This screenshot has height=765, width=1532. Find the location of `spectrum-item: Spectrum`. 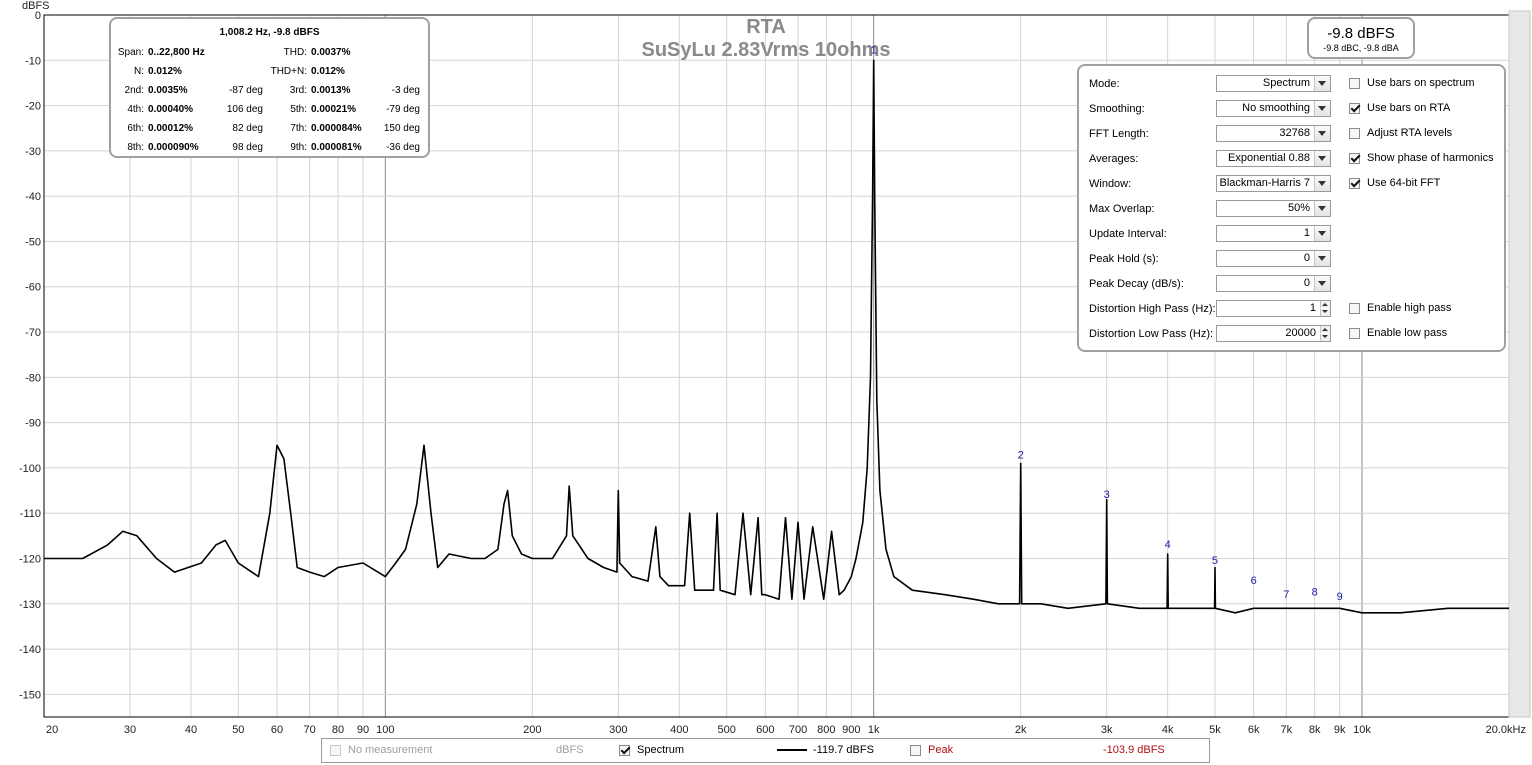

spectrum-item: Spectrum is located at coordinates (651, 750).